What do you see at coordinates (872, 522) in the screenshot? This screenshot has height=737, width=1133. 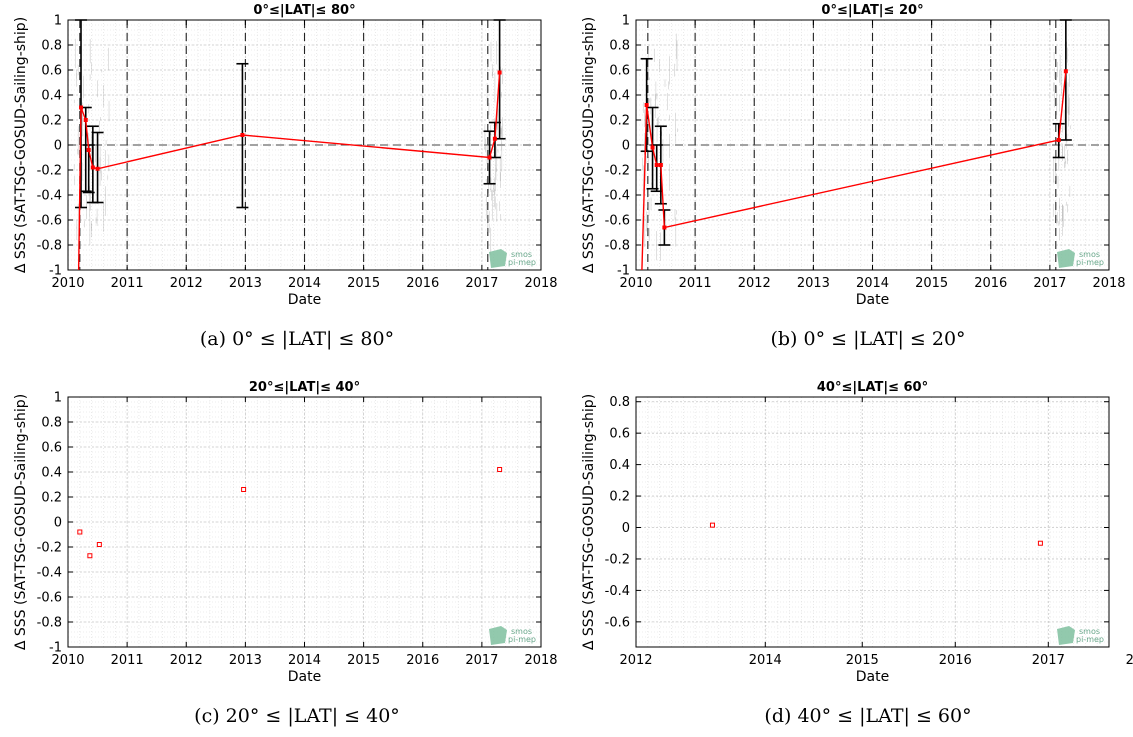 I see `plot-frame` at bounding box center [872, 522].